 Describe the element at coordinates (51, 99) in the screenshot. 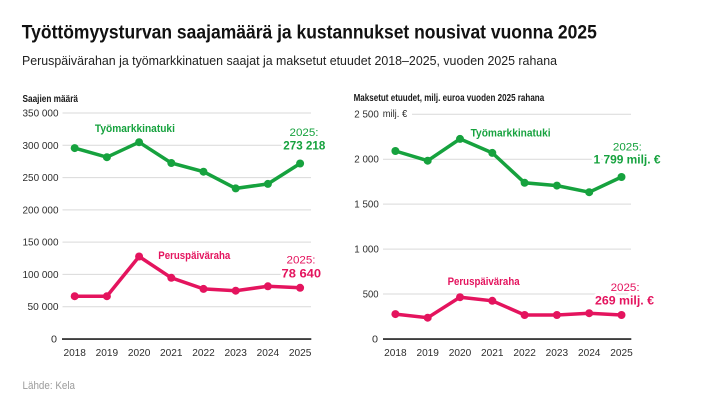

I see `svg-text: Saajien määrä` at that location.